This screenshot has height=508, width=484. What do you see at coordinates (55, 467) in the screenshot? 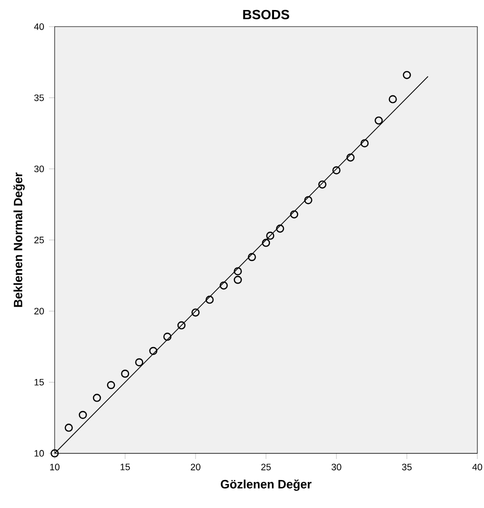
I see `x-tick-label: 10` at bounding box center [55, 467].